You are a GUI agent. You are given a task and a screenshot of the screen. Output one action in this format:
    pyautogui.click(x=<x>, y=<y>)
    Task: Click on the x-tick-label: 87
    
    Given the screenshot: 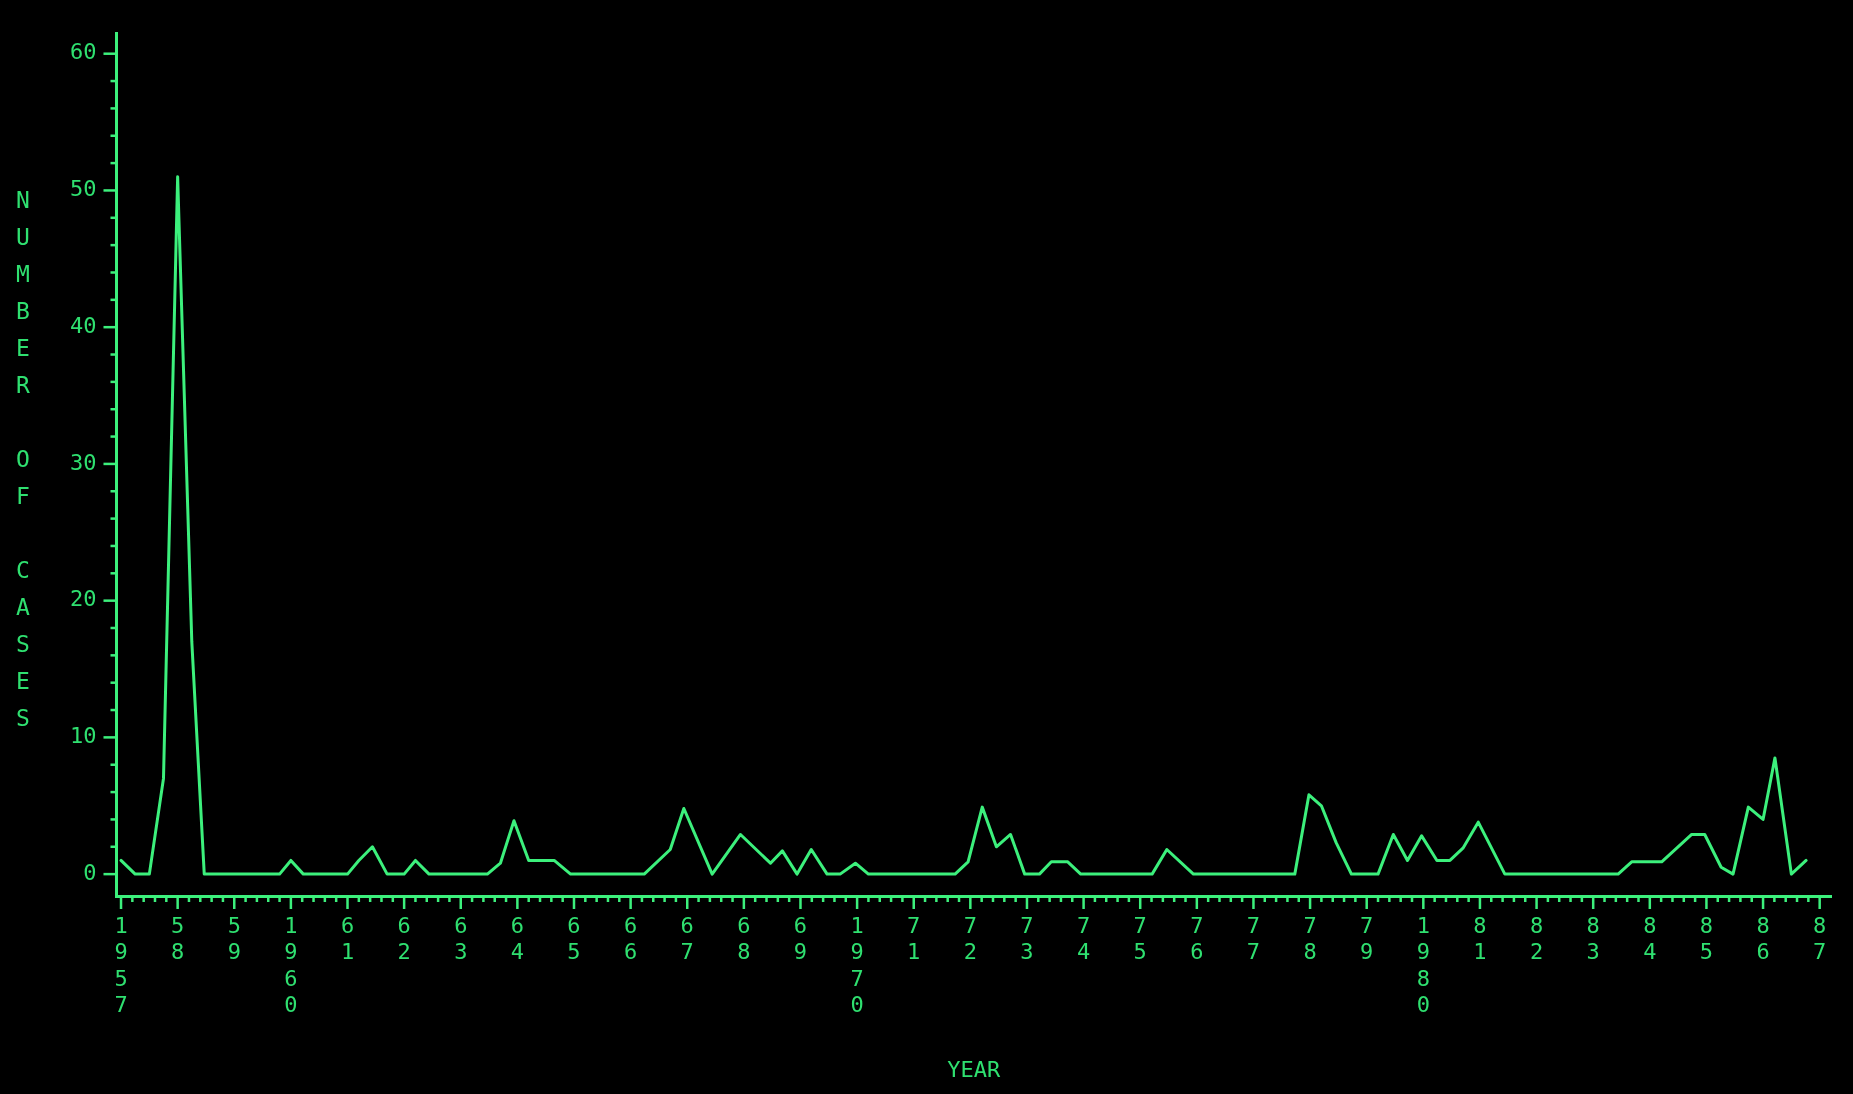 What is the action you would take?
    pyautogui.click(x=1820, y=938)
    